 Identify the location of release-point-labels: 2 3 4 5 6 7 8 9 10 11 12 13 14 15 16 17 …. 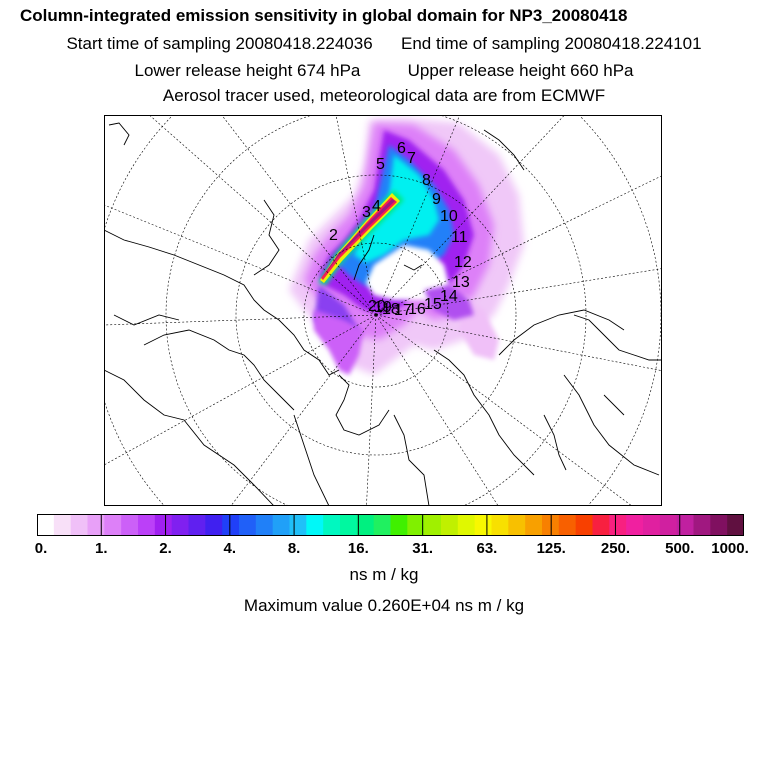
(400, 229).